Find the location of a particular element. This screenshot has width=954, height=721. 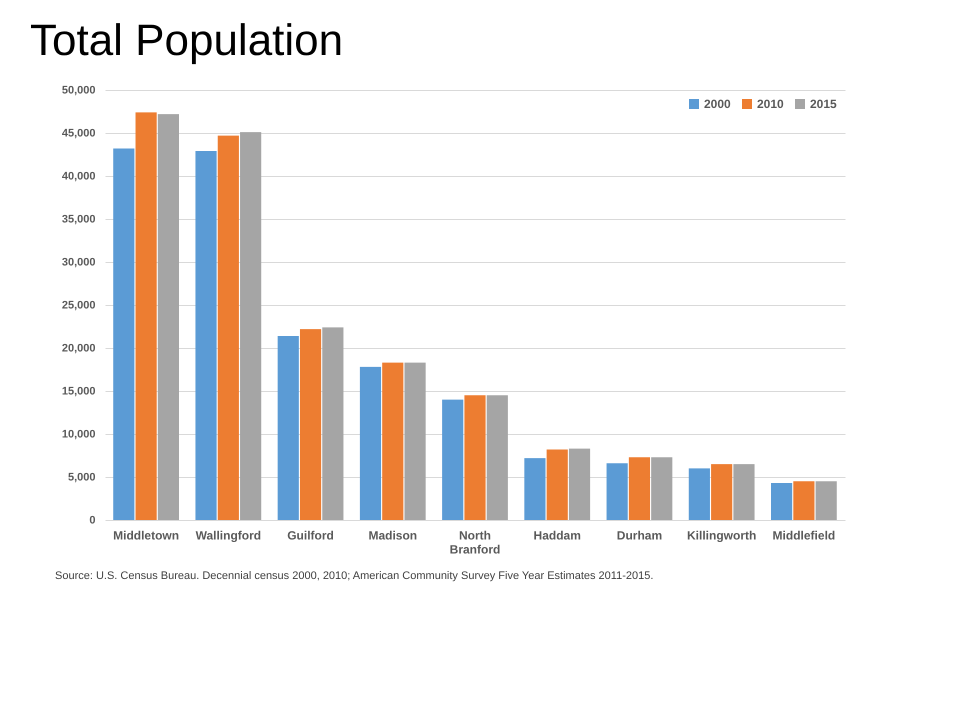

y-tick-label: 45,000 is located at coordinates (79, 134).